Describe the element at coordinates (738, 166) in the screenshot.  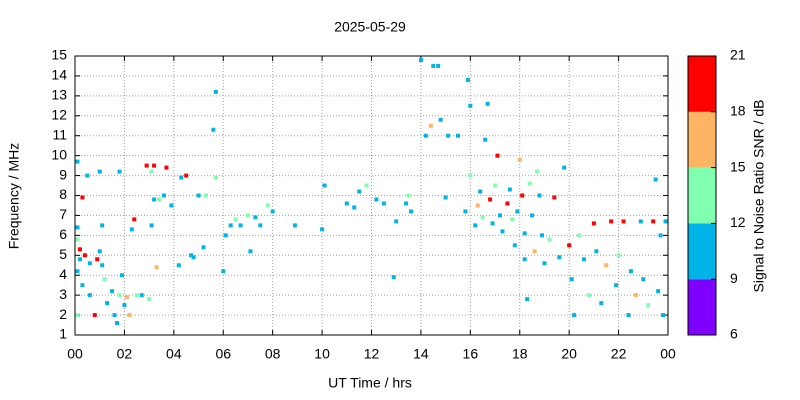
I see `colorbar-tick-label: 15` at that location.